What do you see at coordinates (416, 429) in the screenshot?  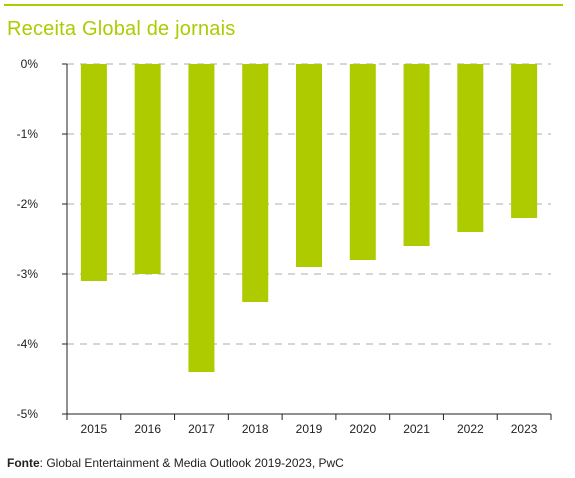 I see `x-tick-label: 2021` at bounding box center [416, 429].